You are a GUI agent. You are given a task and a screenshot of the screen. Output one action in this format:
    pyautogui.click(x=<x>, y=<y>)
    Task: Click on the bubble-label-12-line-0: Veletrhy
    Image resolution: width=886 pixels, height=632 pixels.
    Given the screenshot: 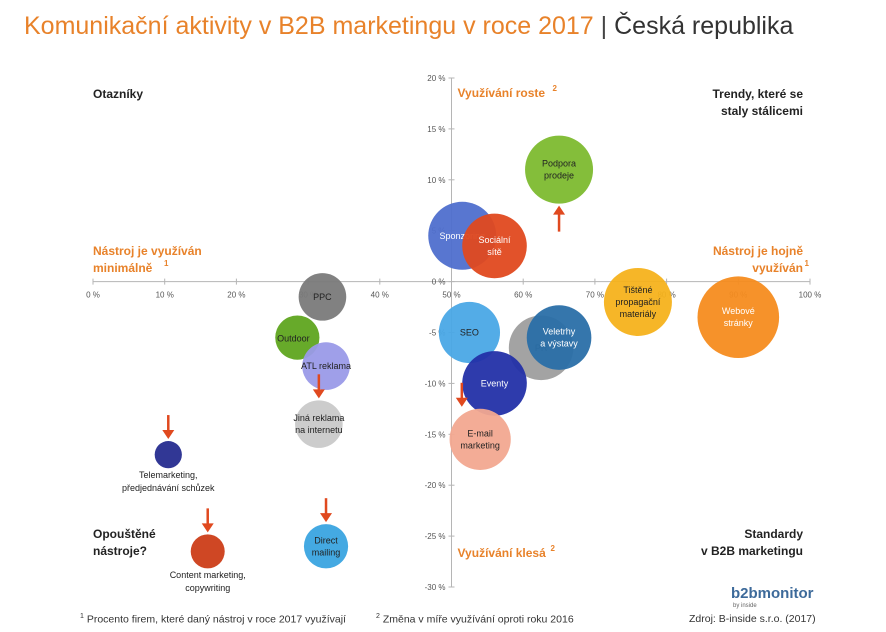 What is the action you would take?
    pyautogui.click(x=559, y=332)
    